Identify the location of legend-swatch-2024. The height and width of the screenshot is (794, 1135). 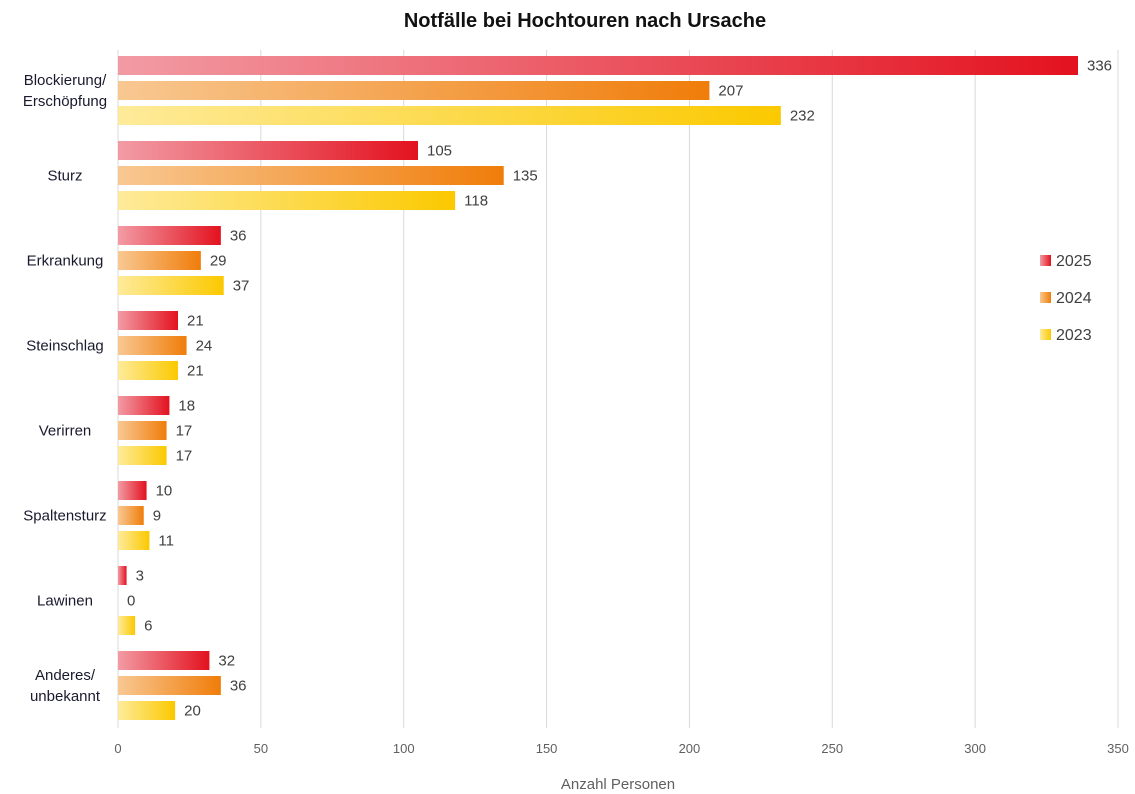
(1045, 297).